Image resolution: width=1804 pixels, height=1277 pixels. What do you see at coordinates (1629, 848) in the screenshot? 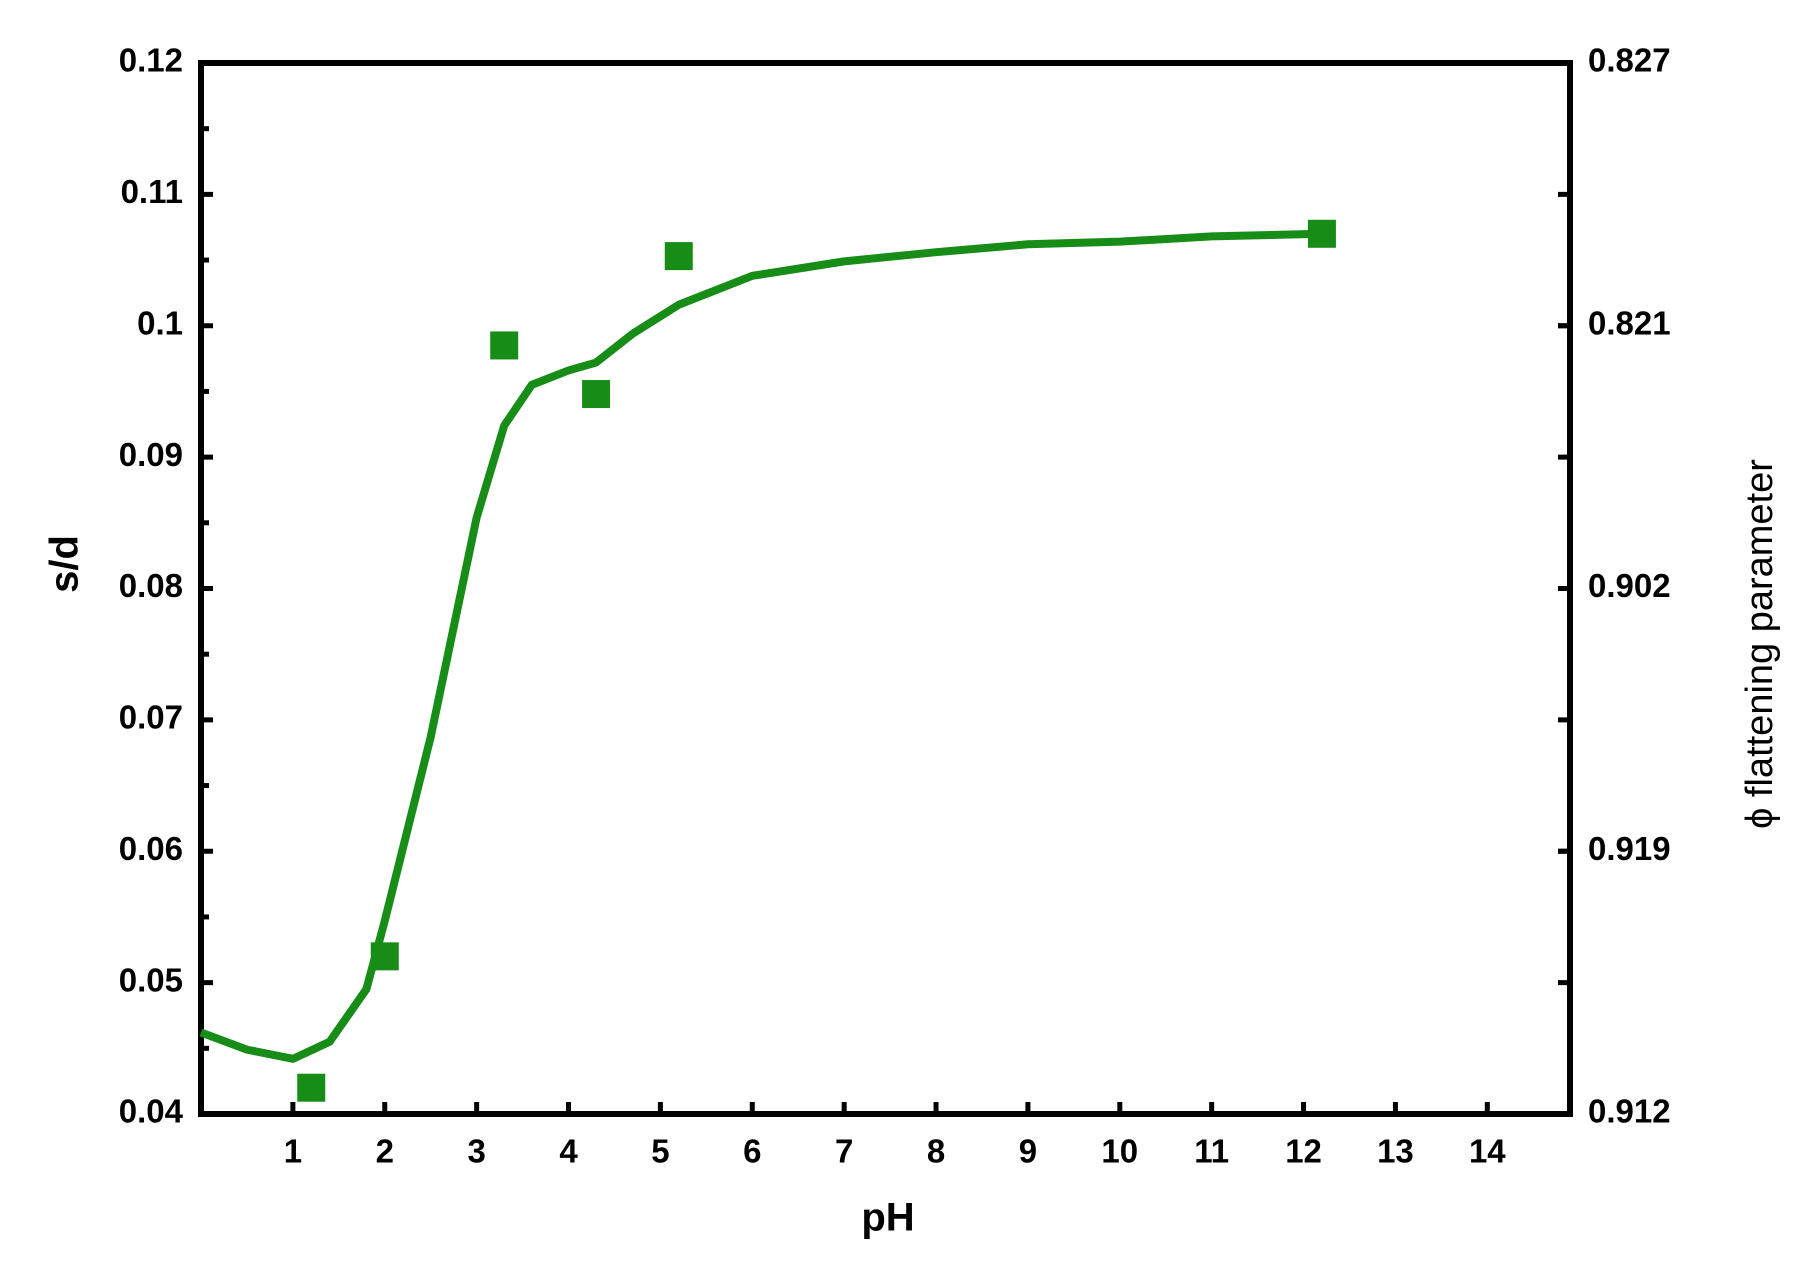
I see `y2-tick-label: 0.919` at bounding box center [1629, 848].